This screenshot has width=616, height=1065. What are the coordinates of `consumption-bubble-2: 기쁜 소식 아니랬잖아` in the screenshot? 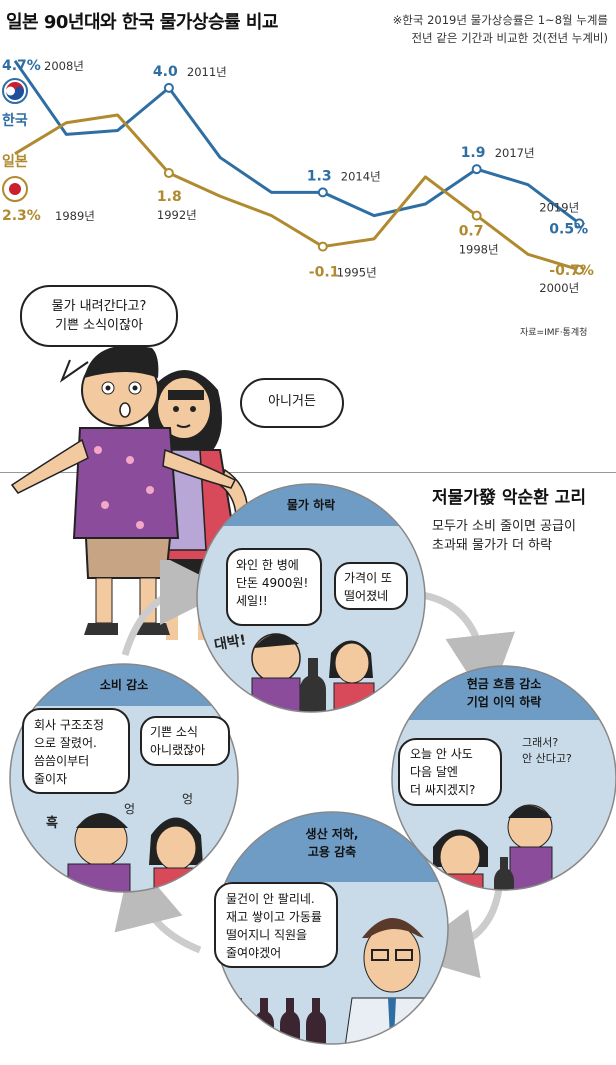 It's located at (185, 741).